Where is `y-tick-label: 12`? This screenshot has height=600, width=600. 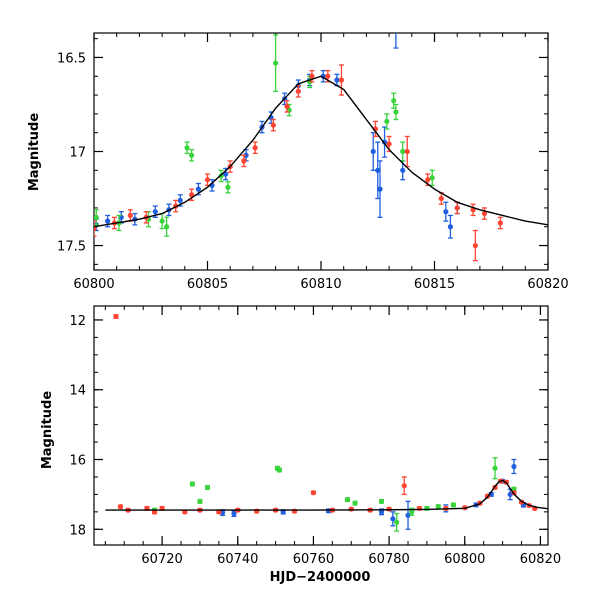
y-tick-label: 12 is located at coordinates (77, 321).